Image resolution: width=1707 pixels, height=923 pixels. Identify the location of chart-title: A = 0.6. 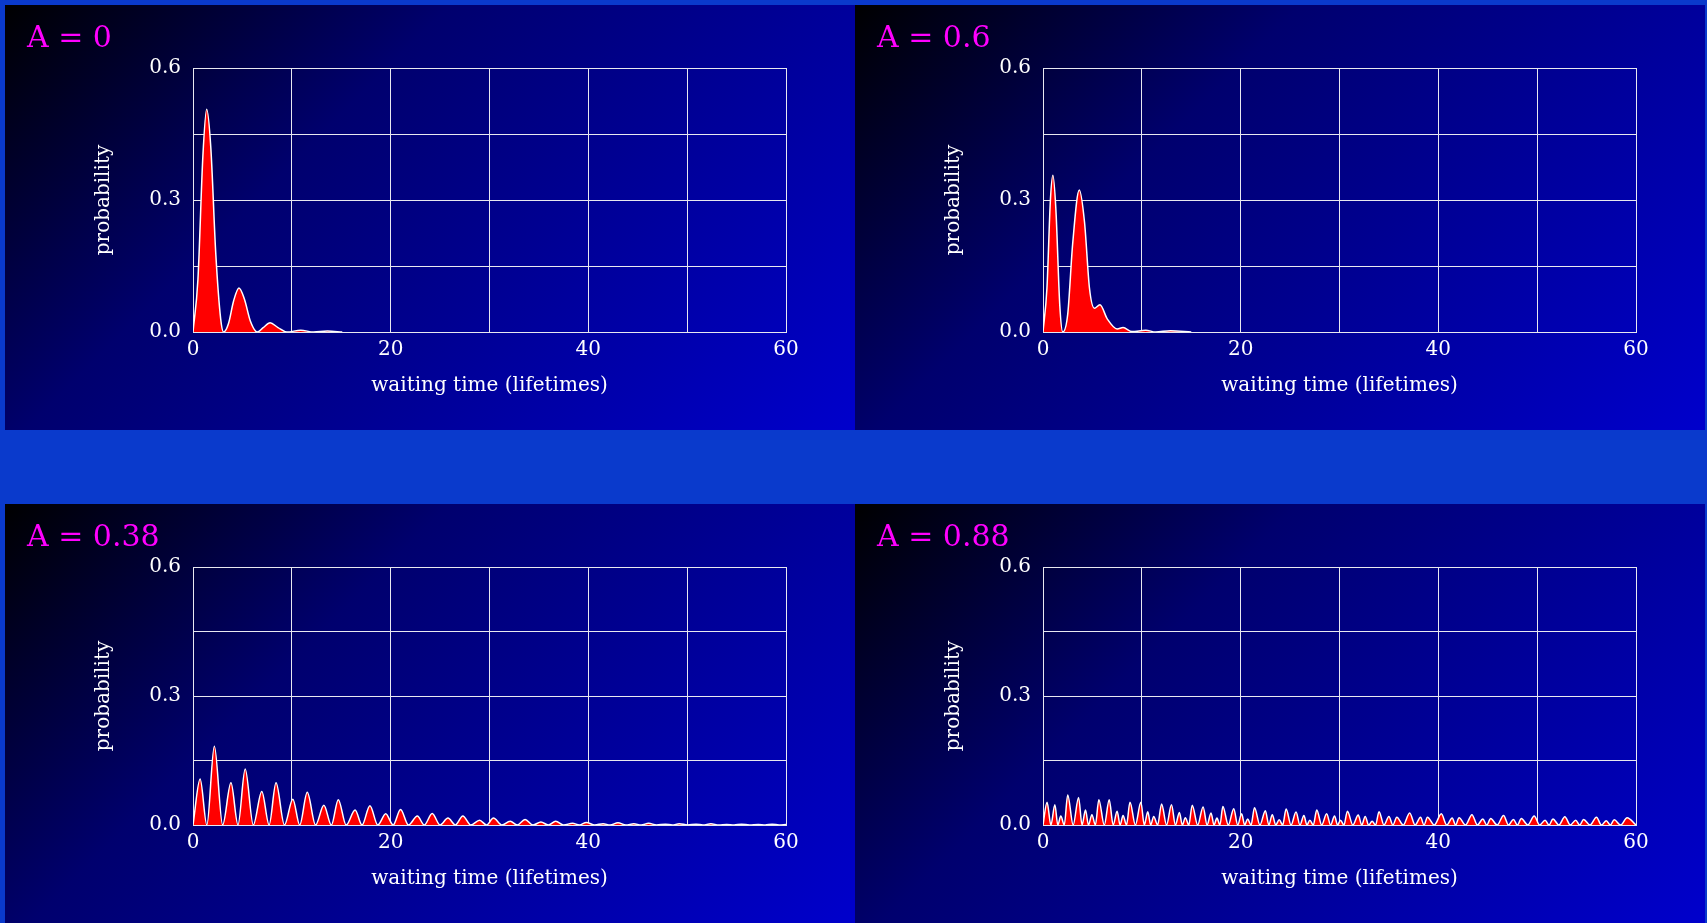
(934, 36).